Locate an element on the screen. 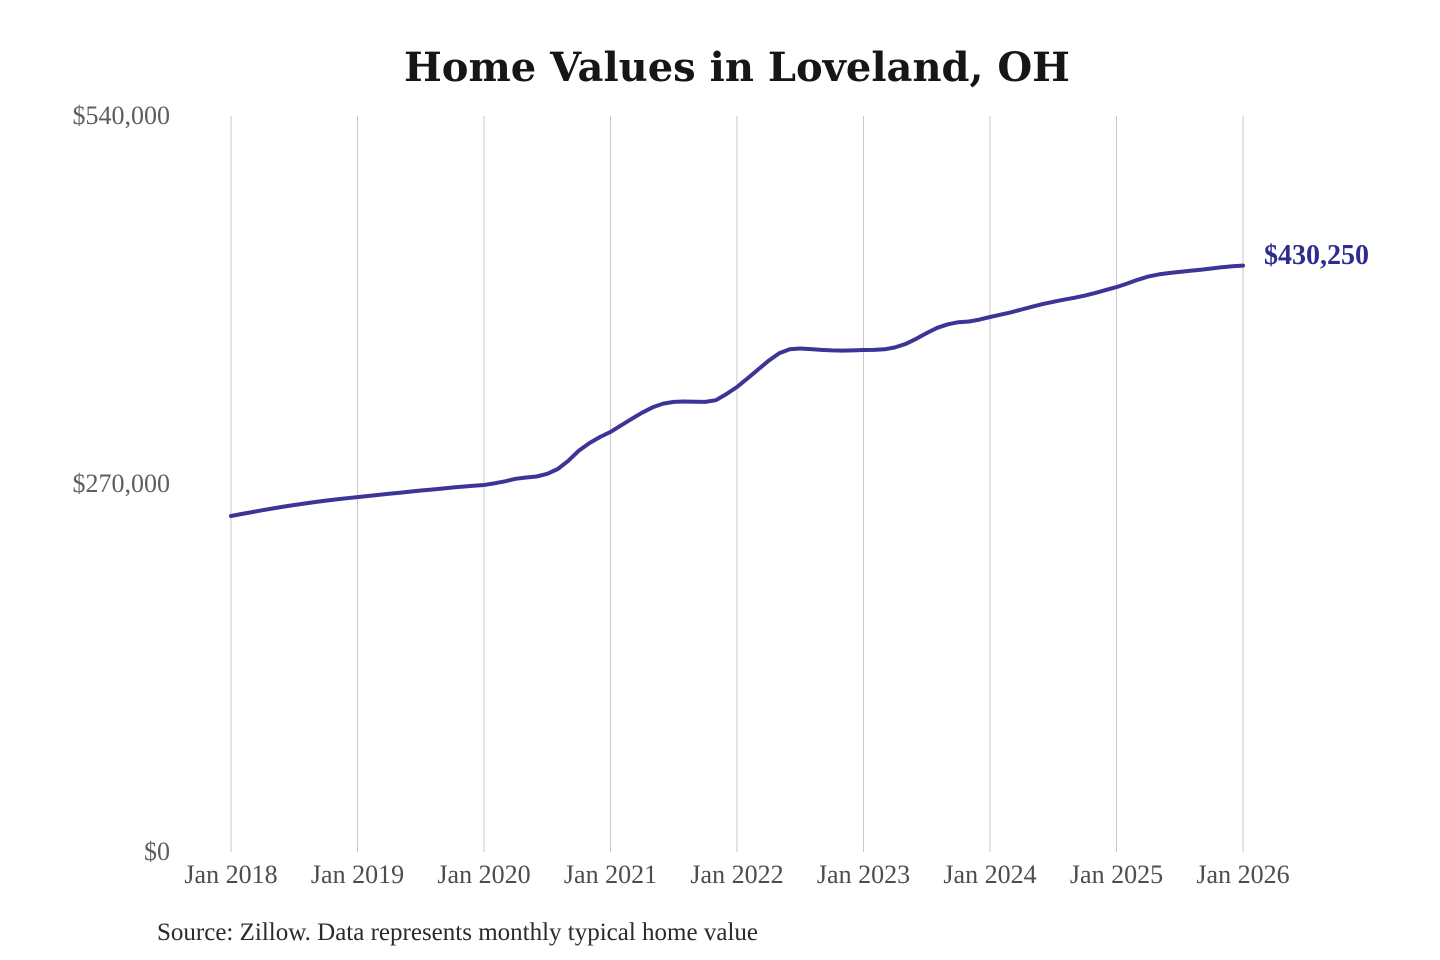 This screenshot has height=960, width=1440. y-tick-label: $540,000 is located at coordinates (121, 115).